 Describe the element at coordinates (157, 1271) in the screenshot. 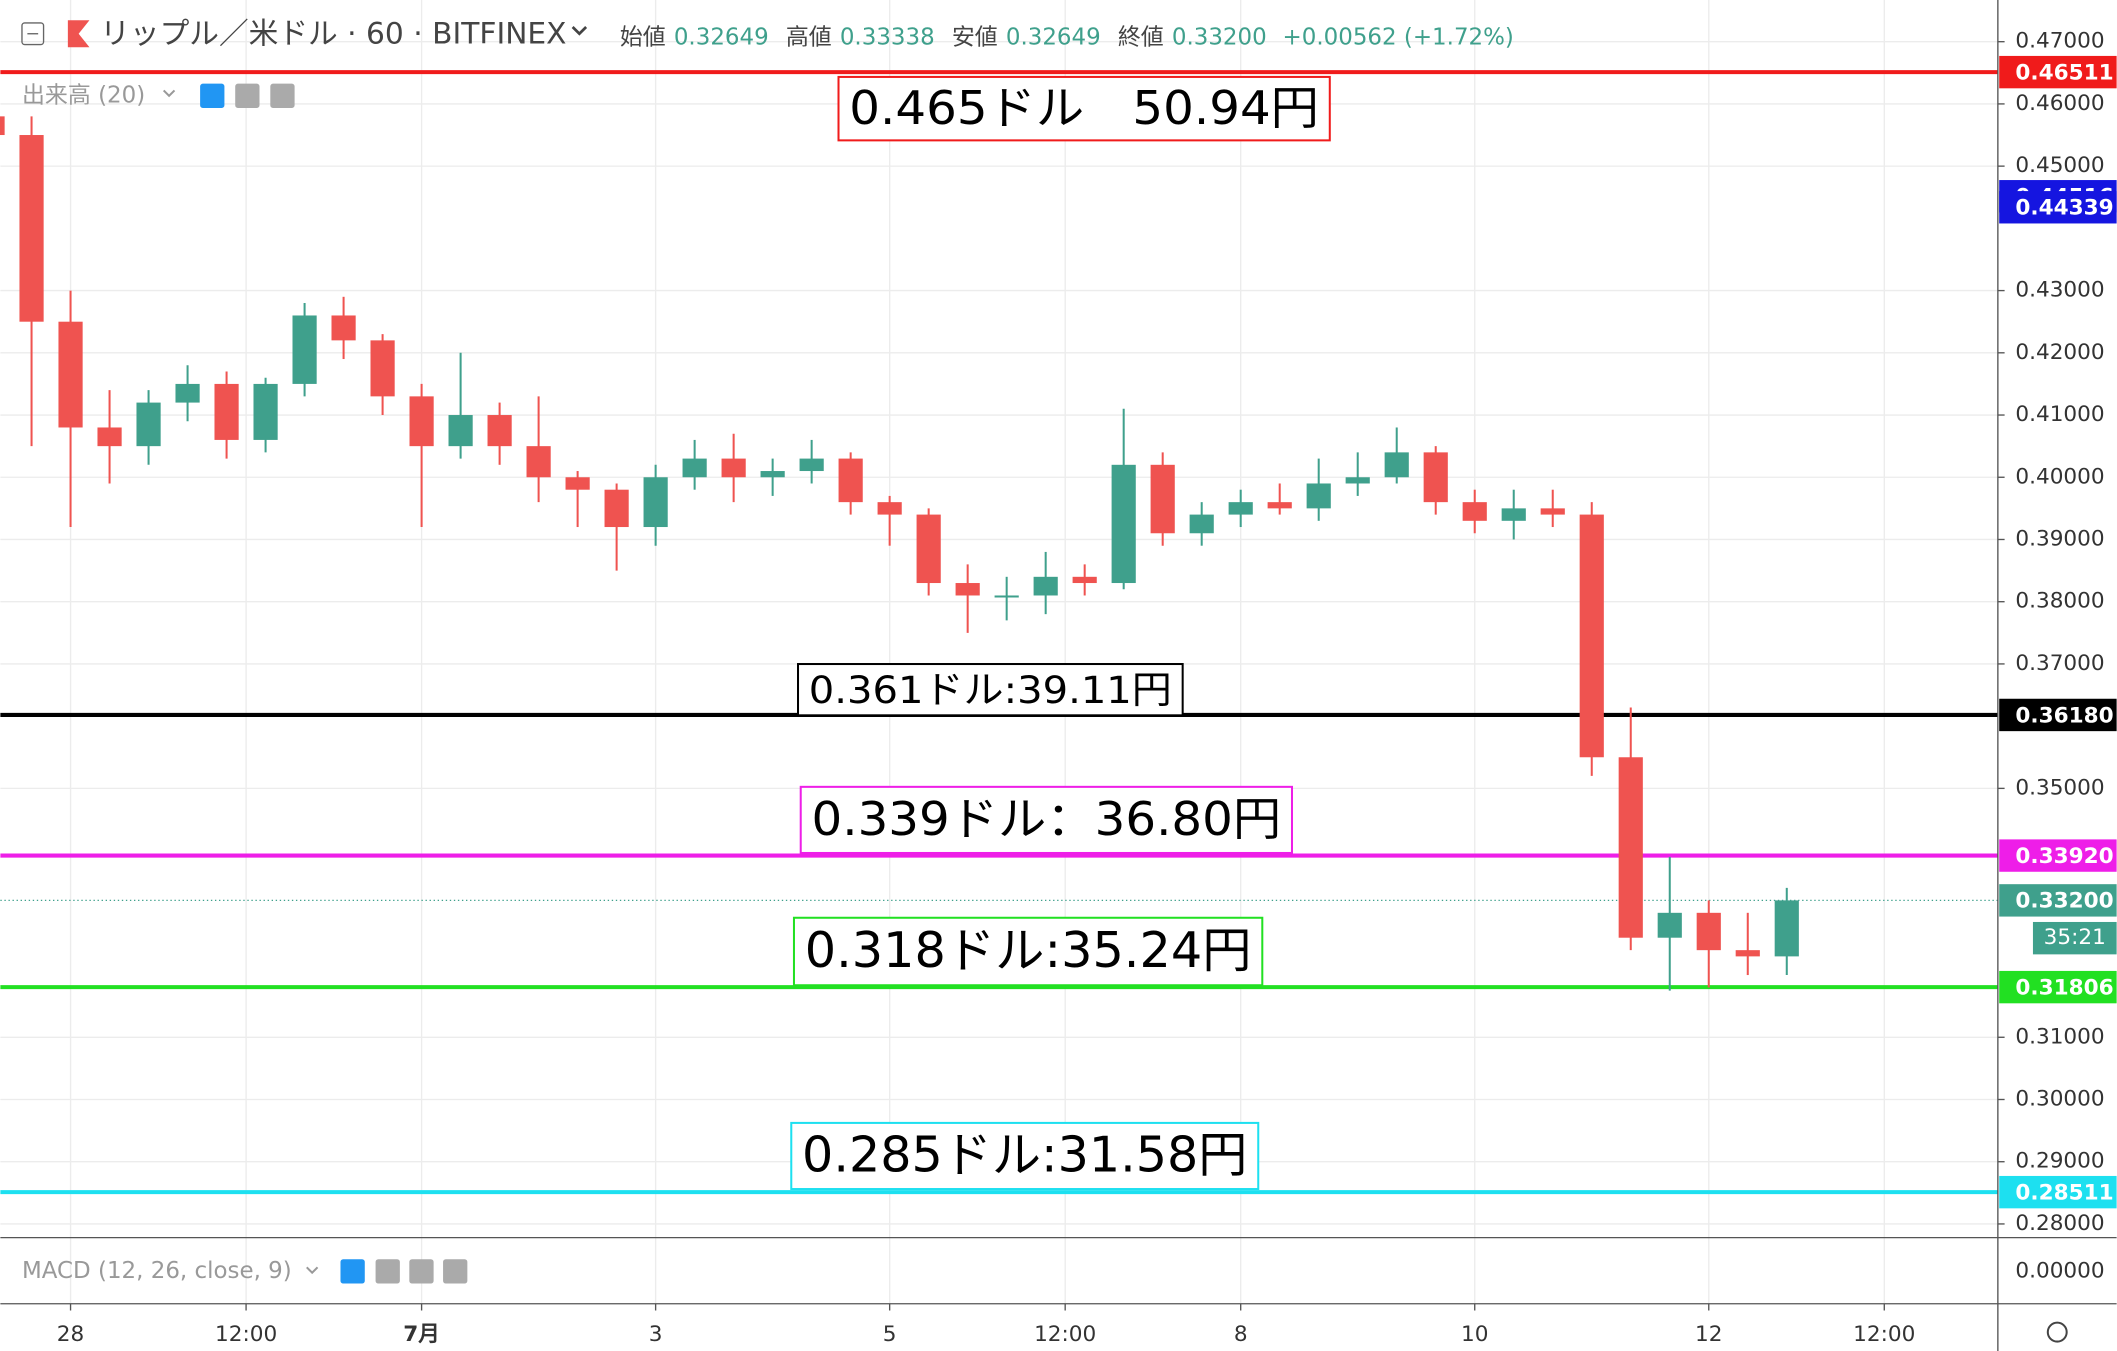

I see `macd-label: MACD (12, 26, close, 9)` at that location.